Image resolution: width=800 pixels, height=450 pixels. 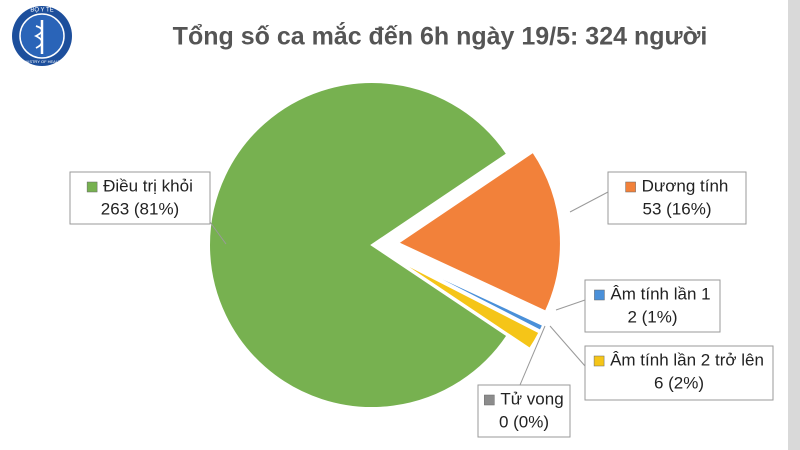 What do you see at coordinates (41, 10) in the screenshot?
I see `logo-top-text: BỘ Y TẾ` at bounding box center [41, 10].